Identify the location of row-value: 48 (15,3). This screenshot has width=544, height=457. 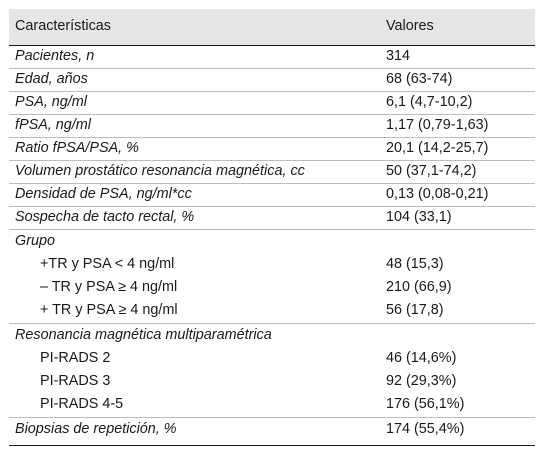
(415, 264).